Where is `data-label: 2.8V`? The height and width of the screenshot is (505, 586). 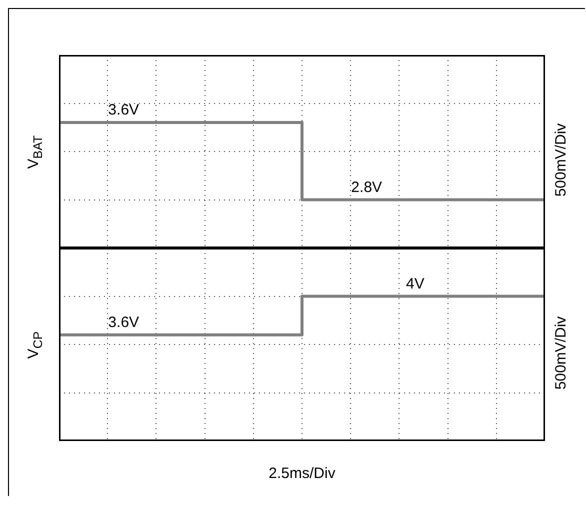 data-label: 2.8V is located at coordinates (366, 187).